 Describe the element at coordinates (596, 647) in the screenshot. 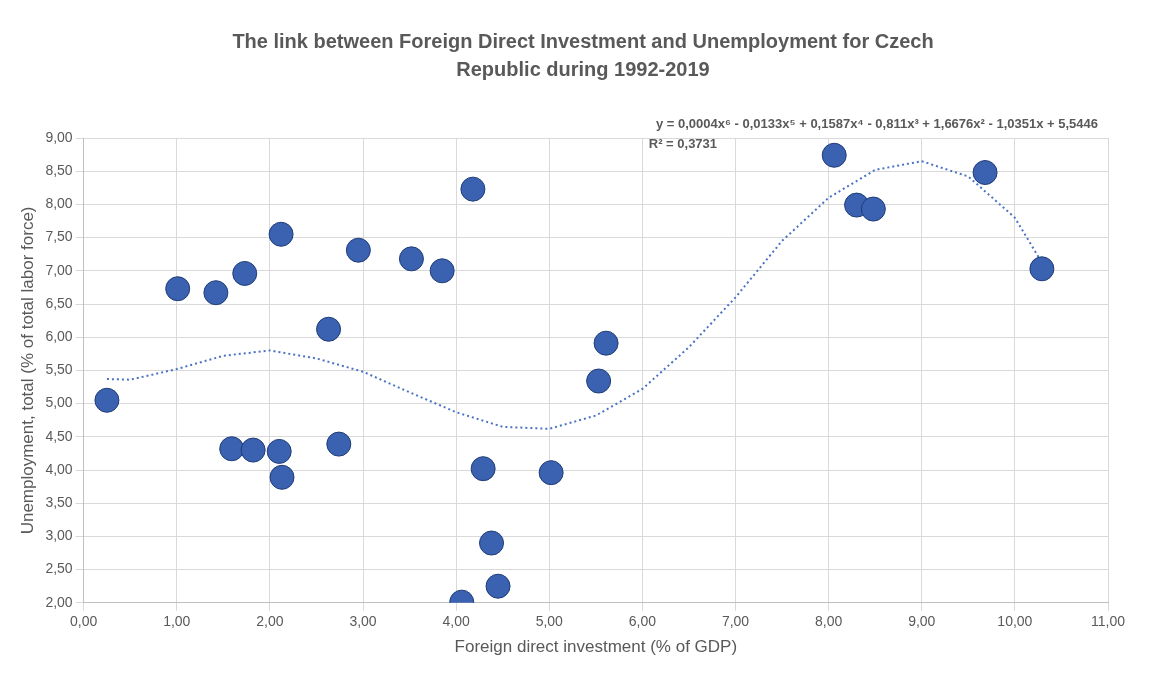

I see `x-axis-title: Foreign direct investment (% of GDP)` at that location.